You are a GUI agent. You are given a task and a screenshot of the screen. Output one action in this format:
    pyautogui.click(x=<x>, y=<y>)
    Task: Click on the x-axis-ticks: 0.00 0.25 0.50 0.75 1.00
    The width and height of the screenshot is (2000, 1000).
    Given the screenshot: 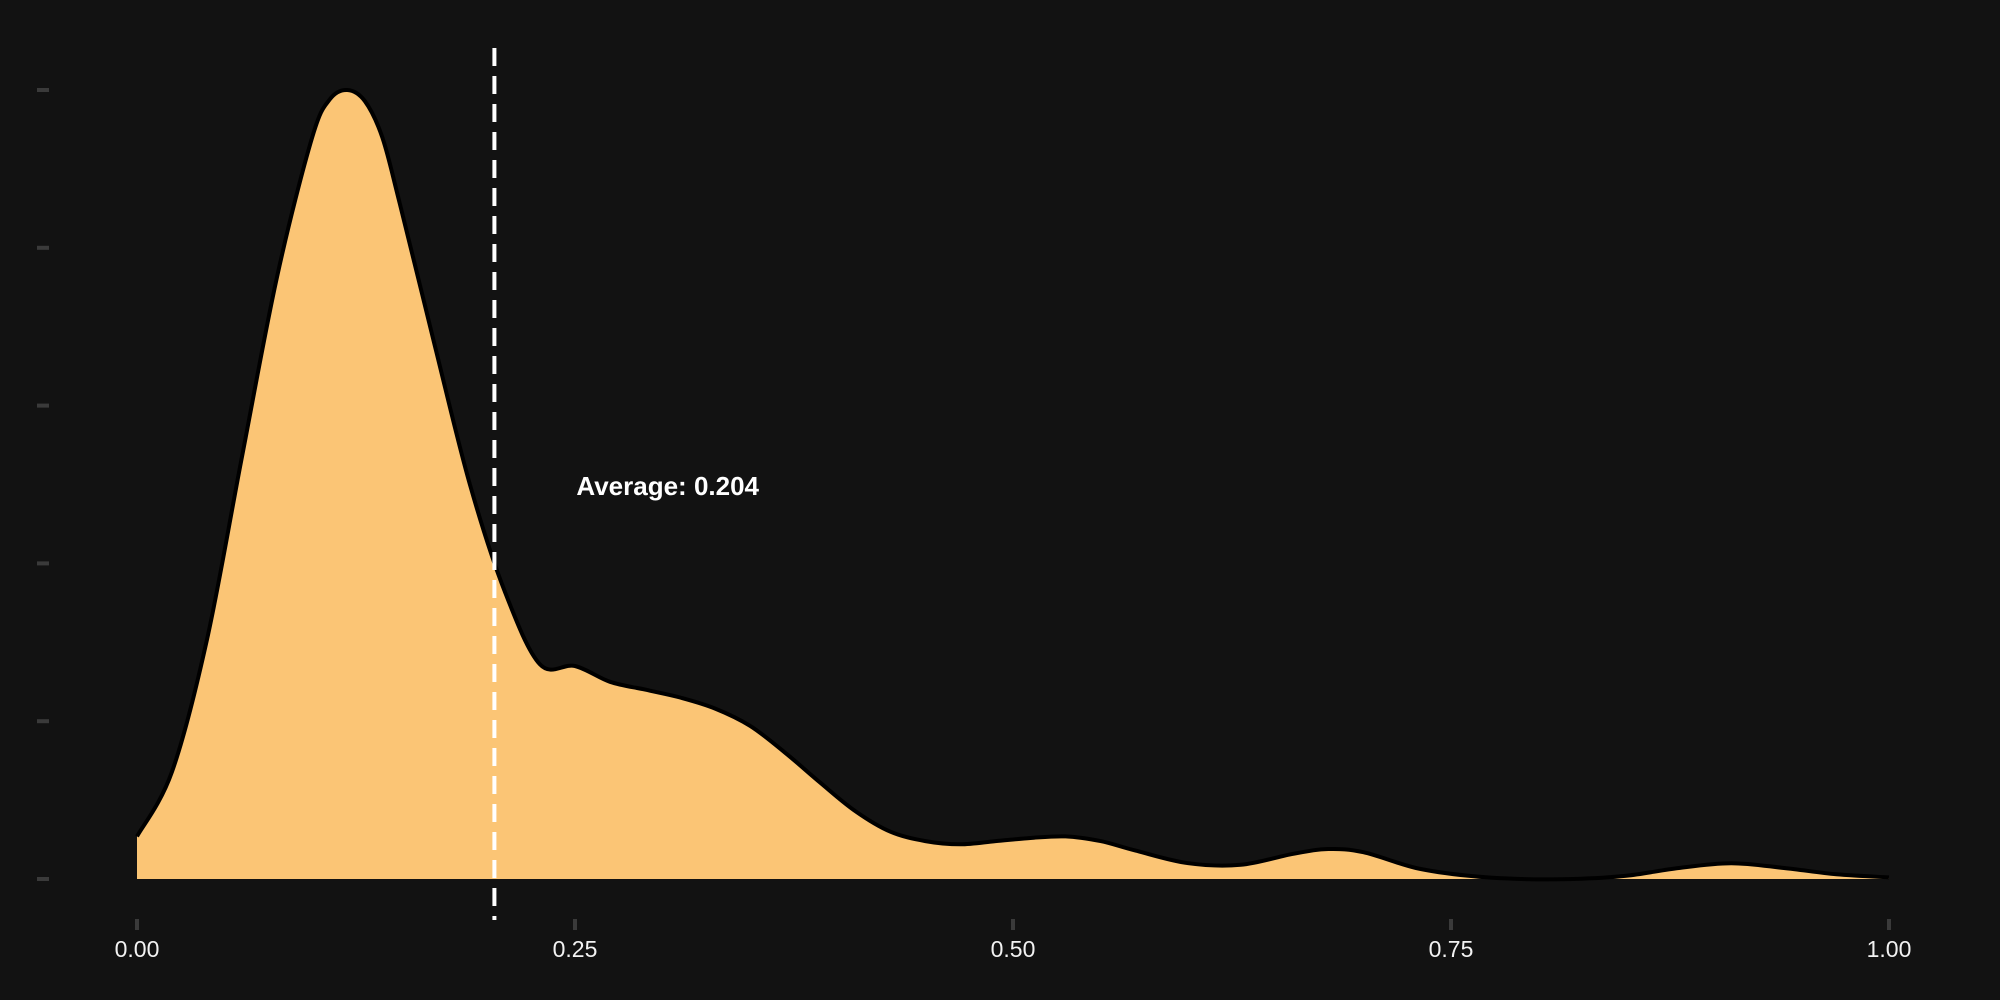 What is the action you would take?
    pyautogui.click(x=1013, y=940)
    